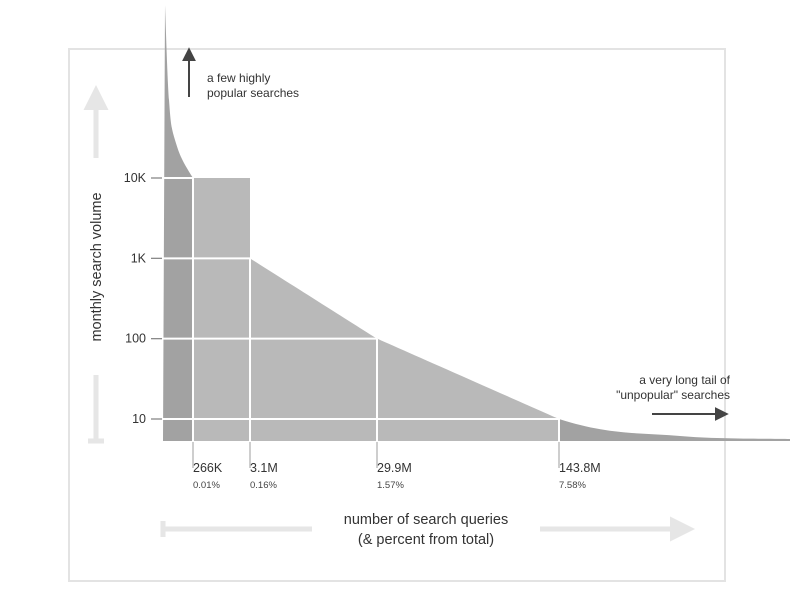 This screenshot has width=800, height=597. I want to click on x-marker-queries-4: 143.8M, so click(580, 468).